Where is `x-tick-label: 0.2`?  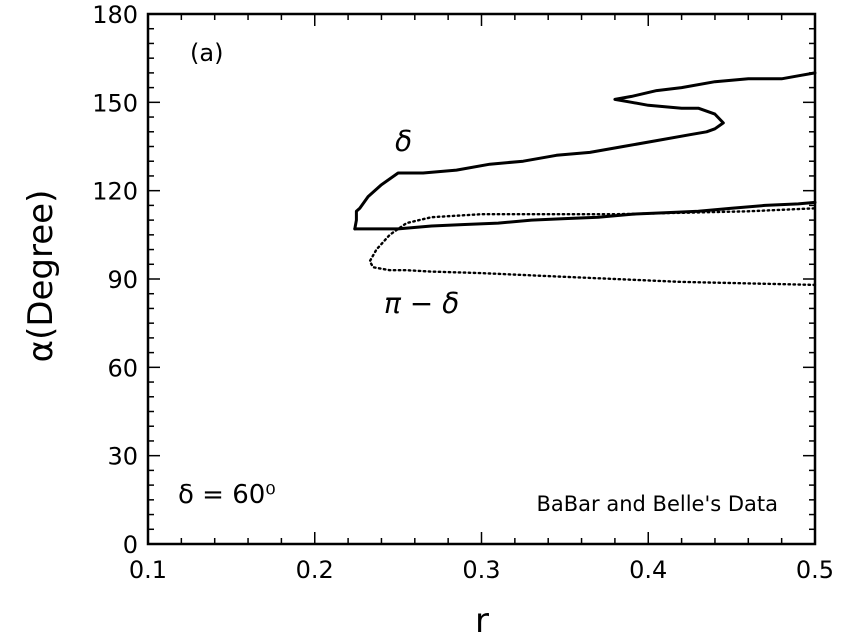 x-tick-label: 0.2 is located at coordinates (315, 570).